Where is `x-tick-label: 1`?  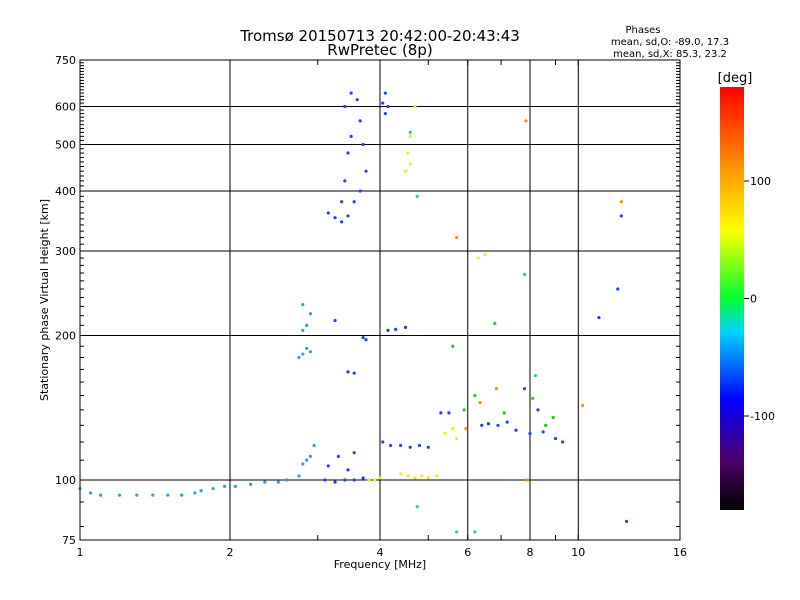 x-tick-label: 1 is located at coordinates (80, 552).